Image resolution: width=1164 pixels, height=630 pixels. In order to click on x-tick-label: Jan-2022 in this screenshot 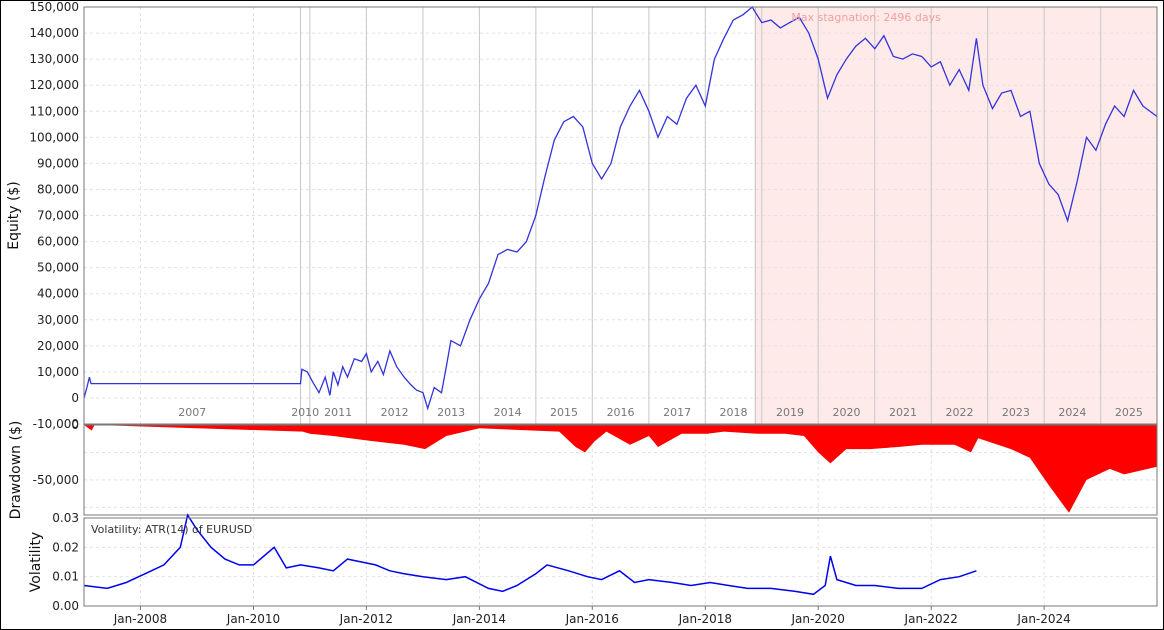, I will do `click(931, 619)`.